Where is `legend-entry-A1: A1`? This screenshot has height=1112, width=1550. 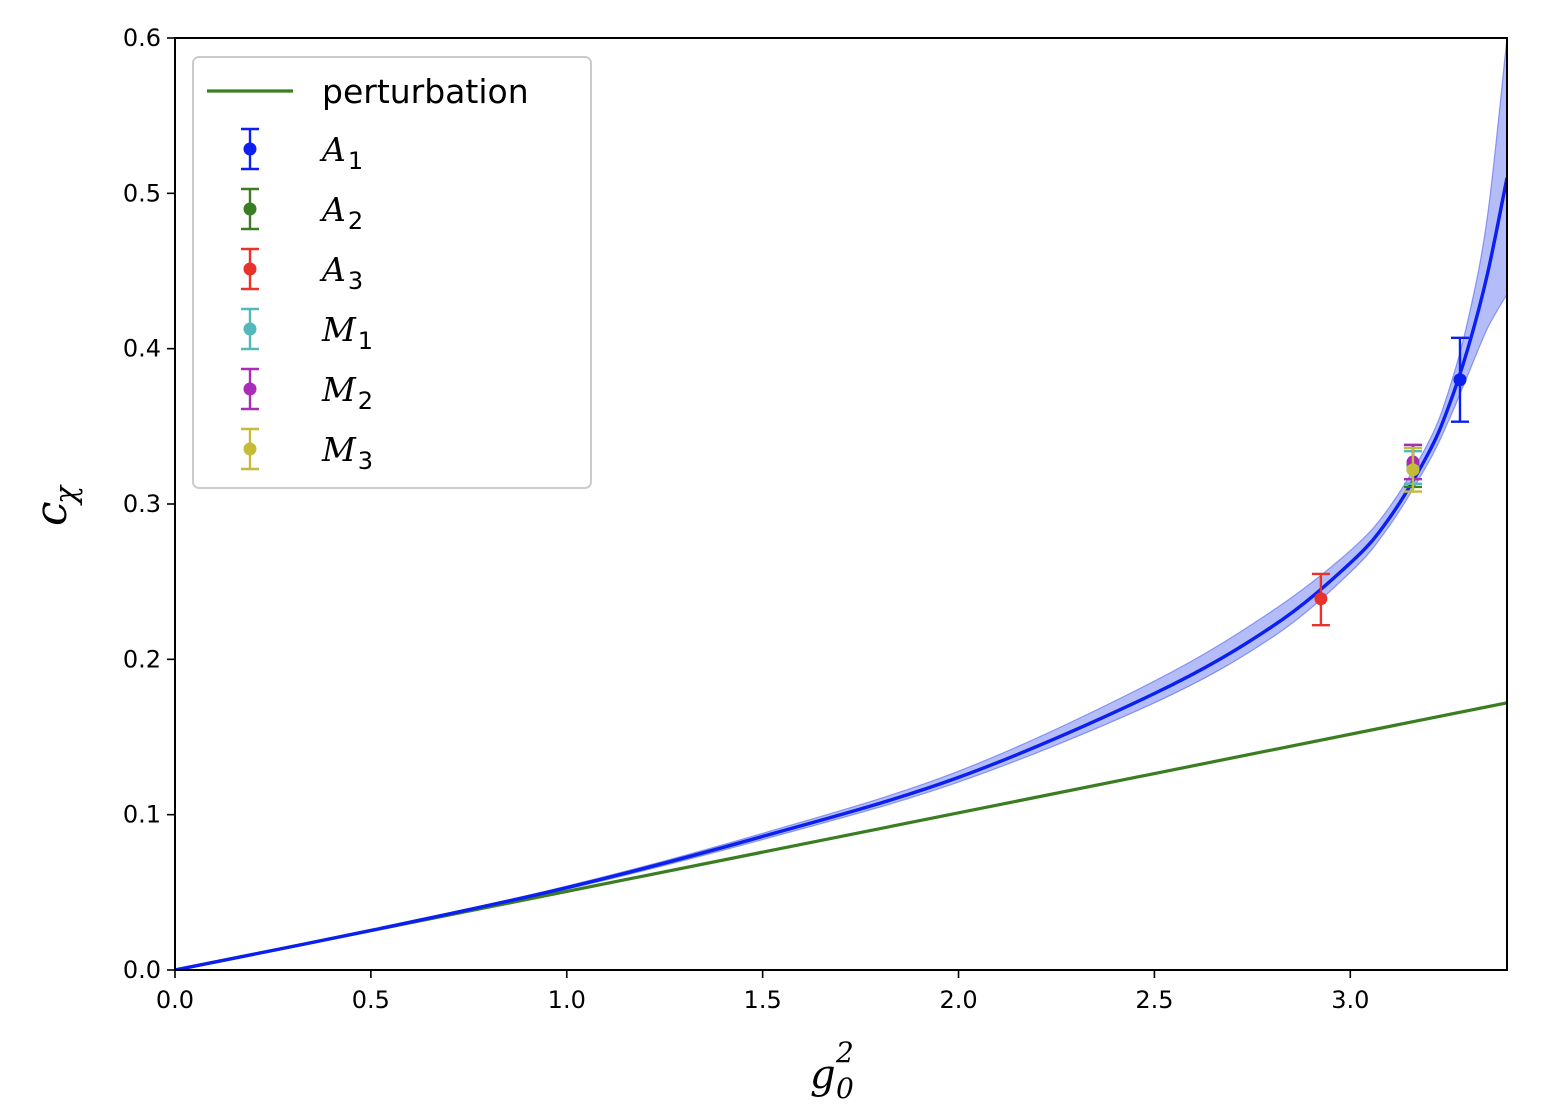 legend-entry-A1: A1 is located at coordinates (302, 151).